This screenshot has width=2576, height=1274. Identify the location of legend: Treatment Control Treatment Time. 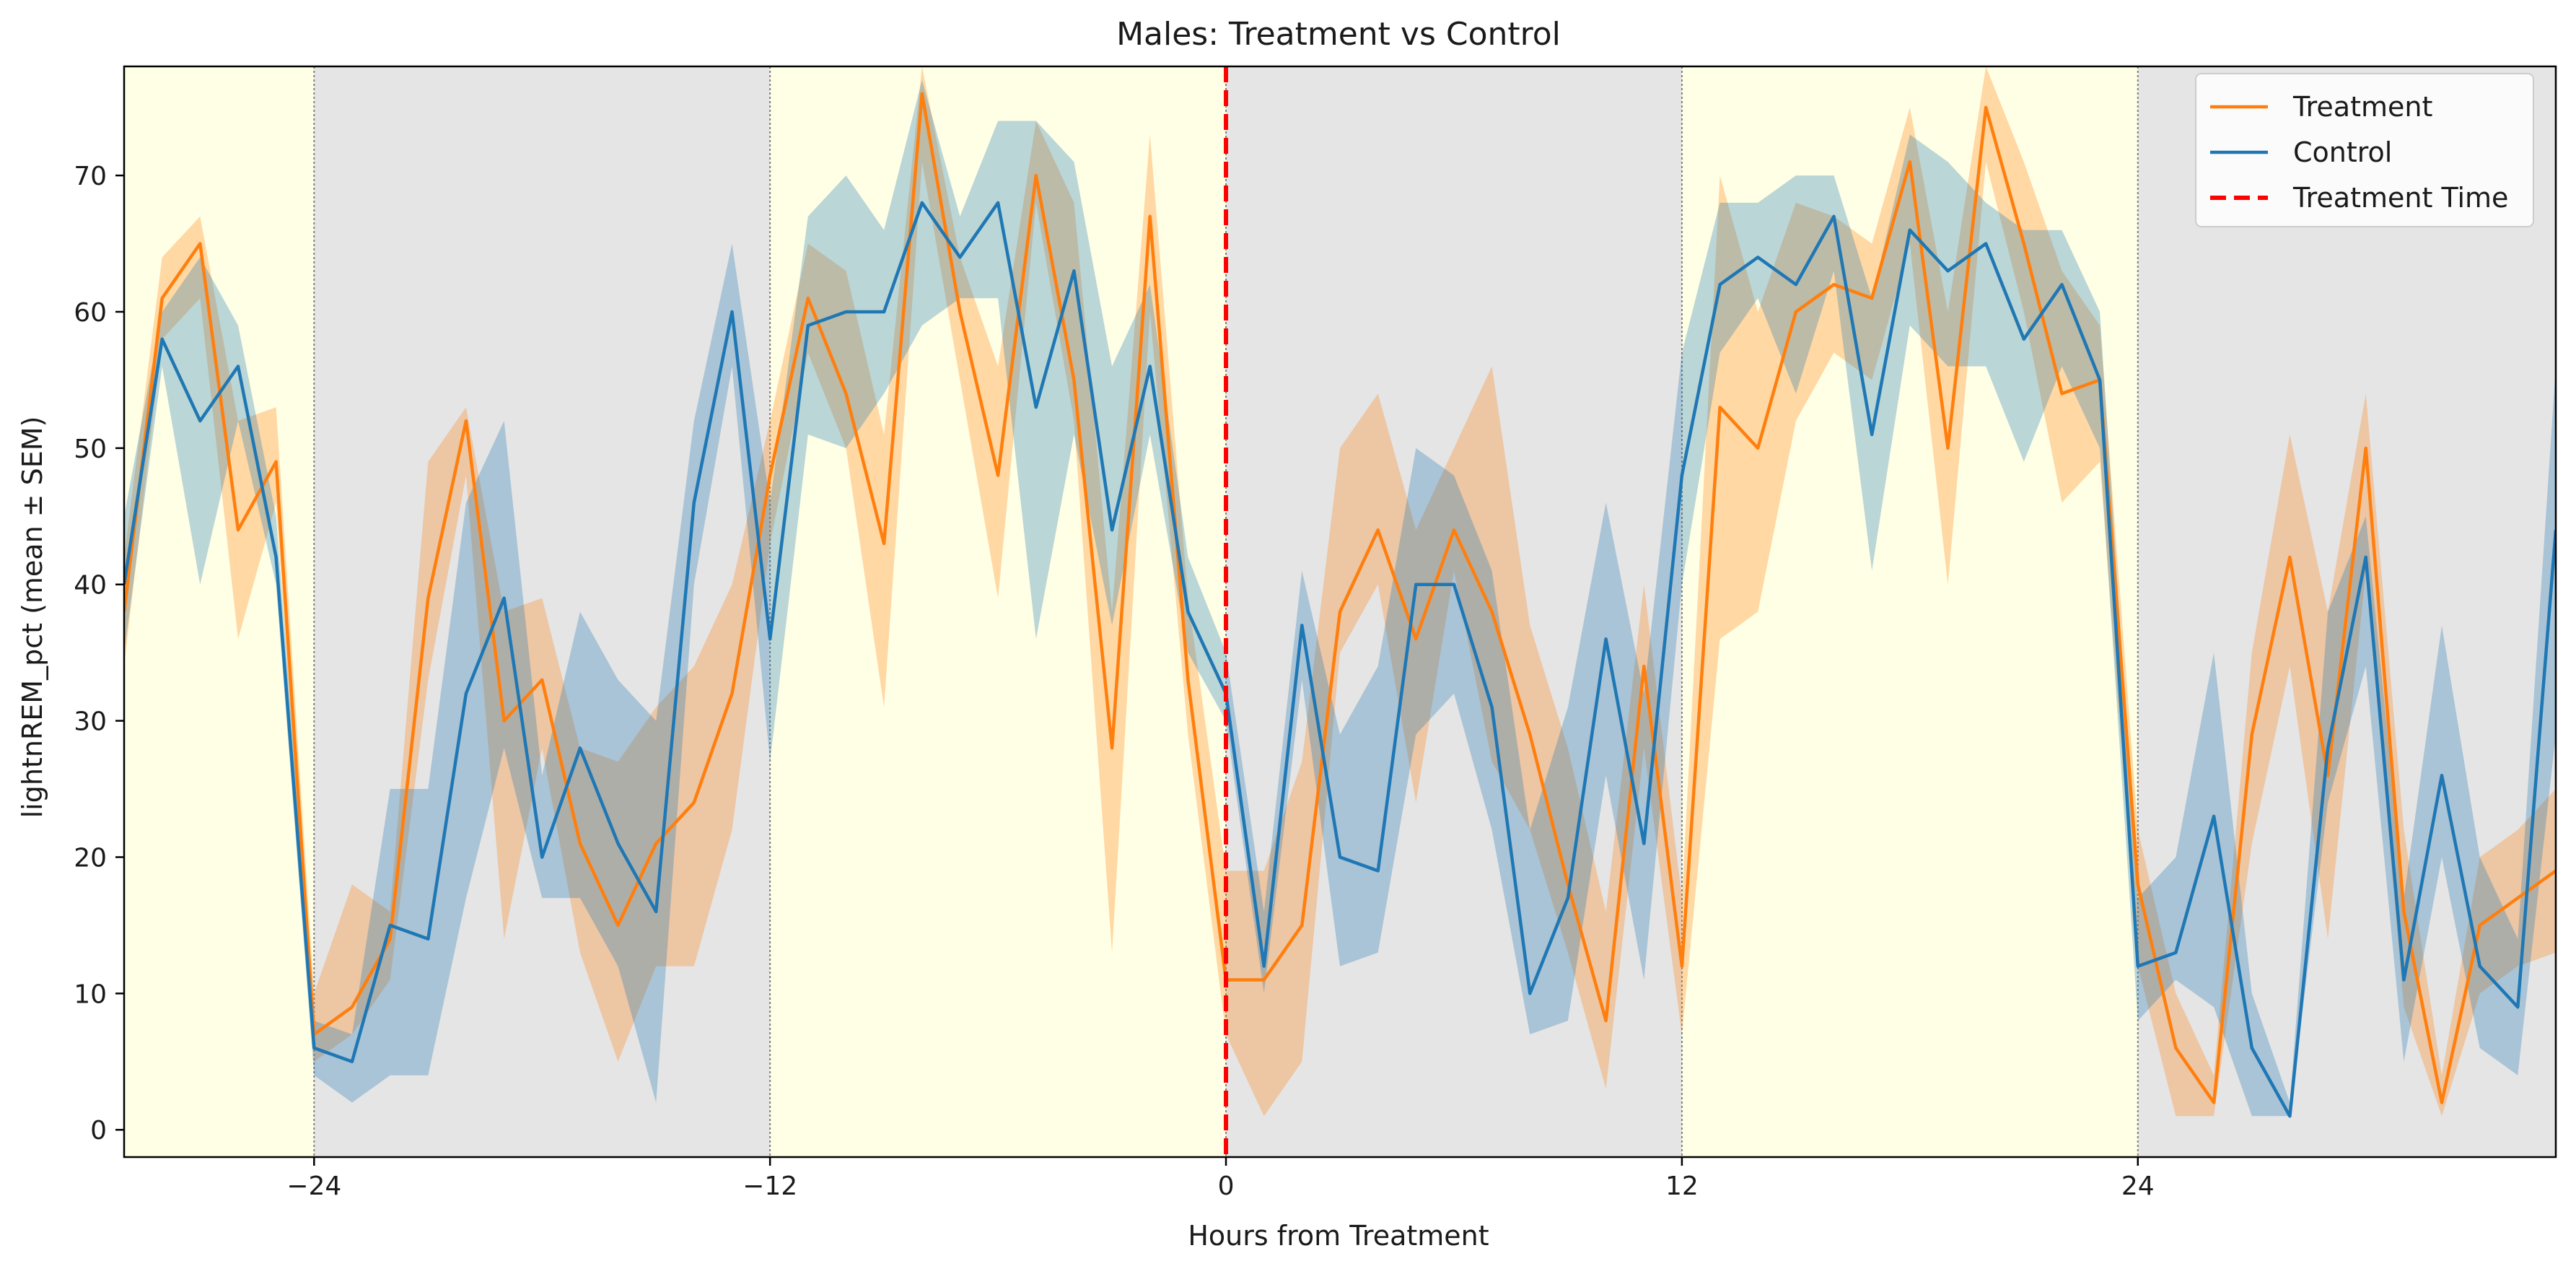
(2364, 150).